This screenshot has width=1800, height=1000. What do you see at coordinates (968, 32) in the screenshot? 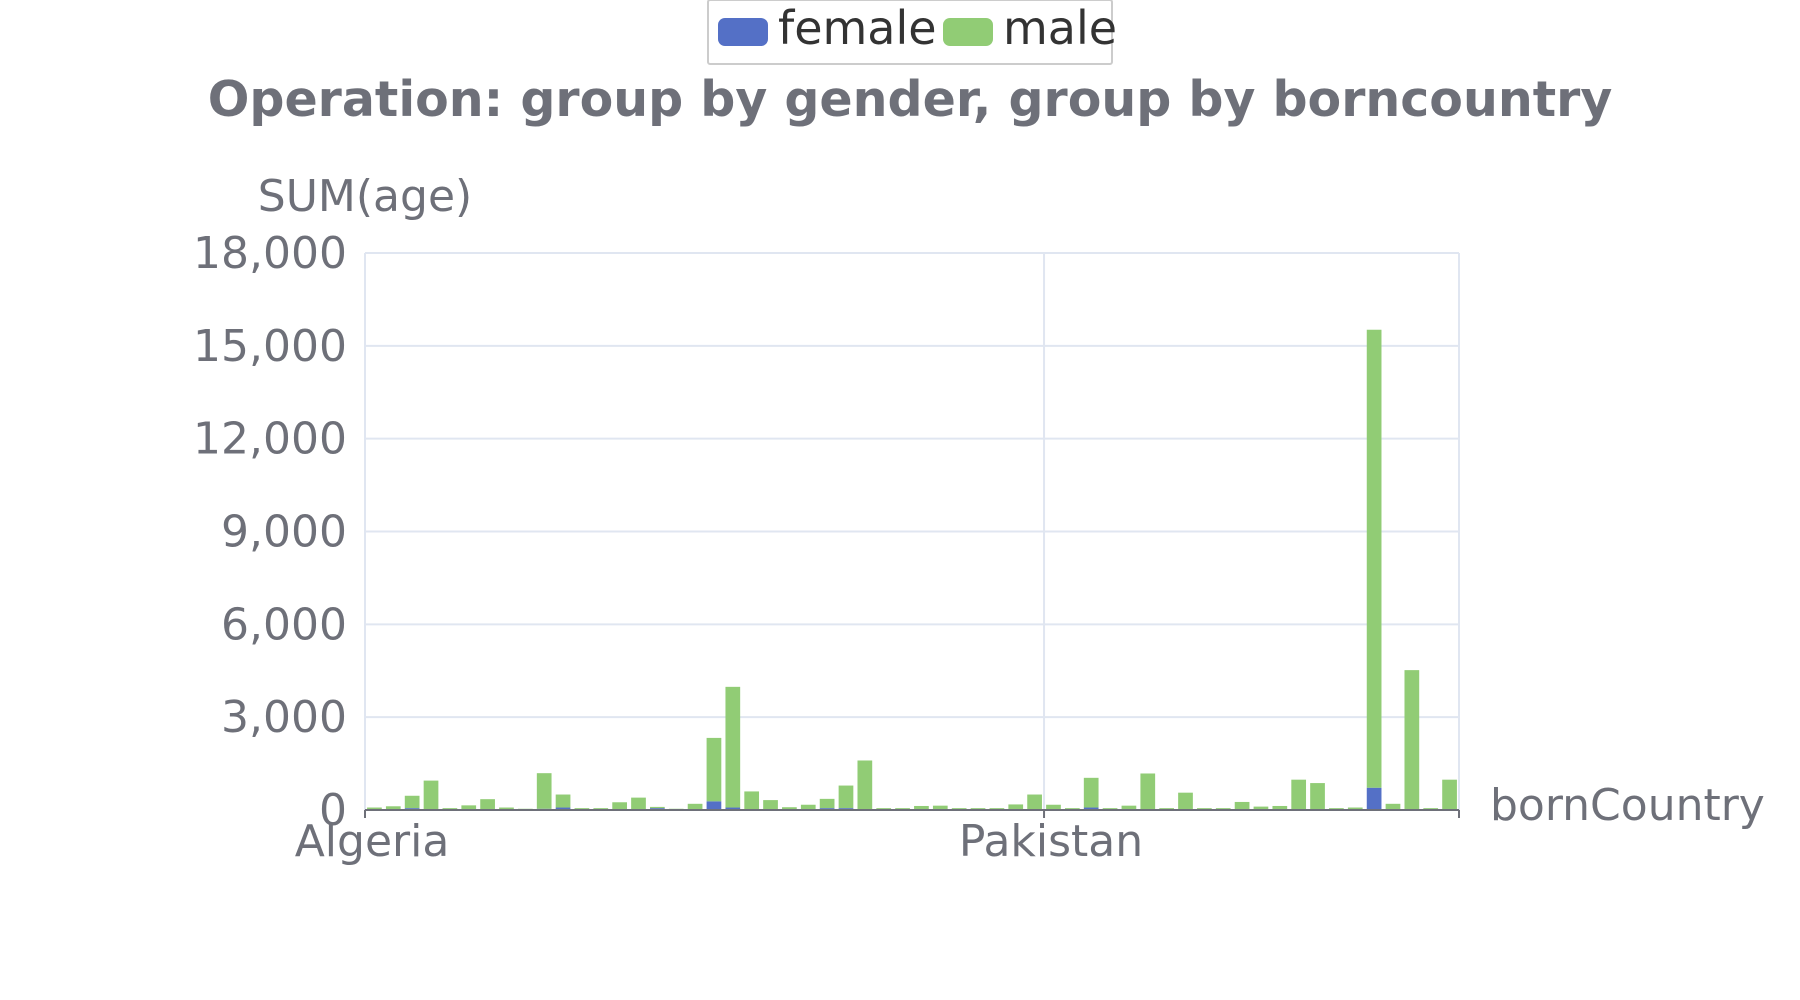
I see `legend-swatch-male` at bounding box center [968, 32].